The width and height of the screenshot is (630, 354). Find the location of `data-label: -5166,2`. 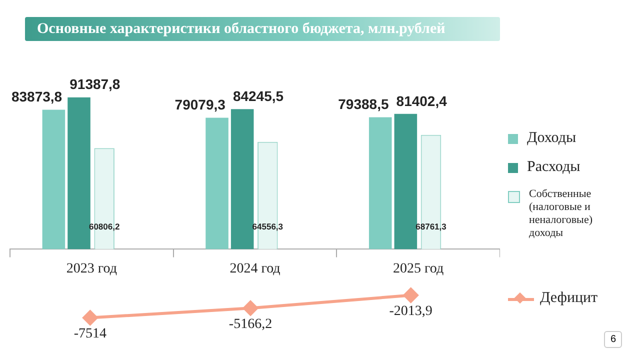

data-label: -5166,2 is located at coordinates (250, 324).